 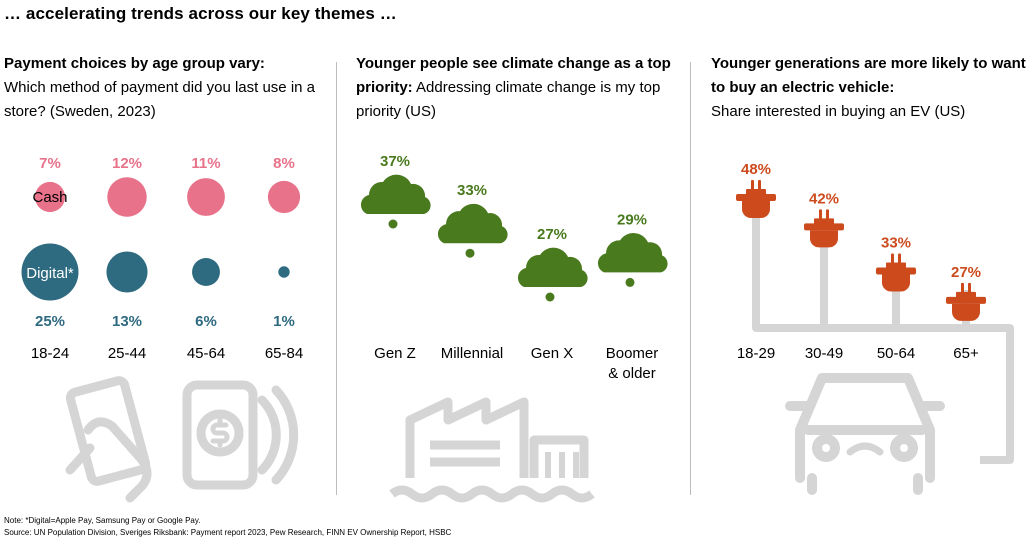 What do you see at coordinates (395, 353) in the screenshot?
I see `generation-label: Gen Z` at bounding box center [395, 353].